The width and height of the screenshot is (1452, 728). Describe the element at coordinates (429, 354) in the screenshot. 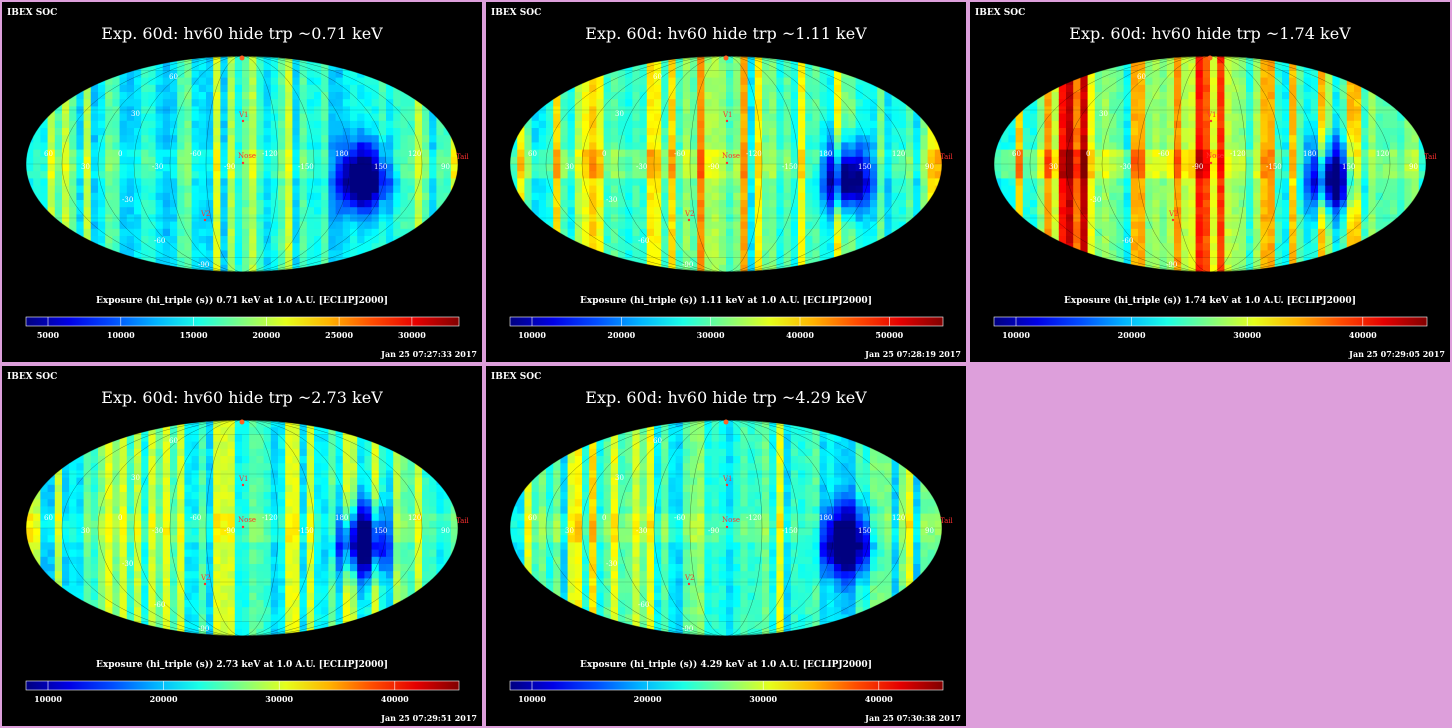

I see `timestamp: Jan 25 07:27:33 2017` at that location.